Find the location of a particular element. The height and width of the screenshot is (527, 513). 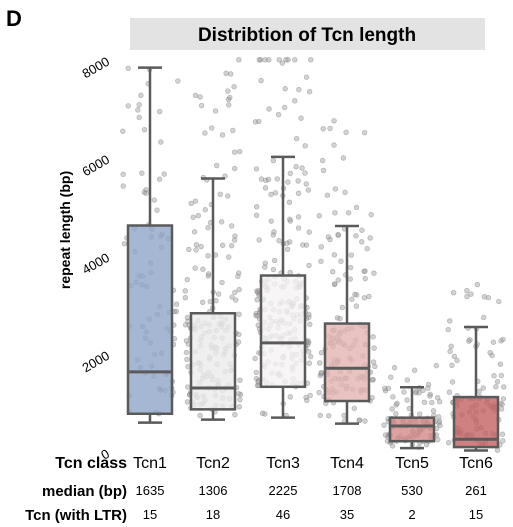

box-tcn3 is located at coordinates (283, 287).